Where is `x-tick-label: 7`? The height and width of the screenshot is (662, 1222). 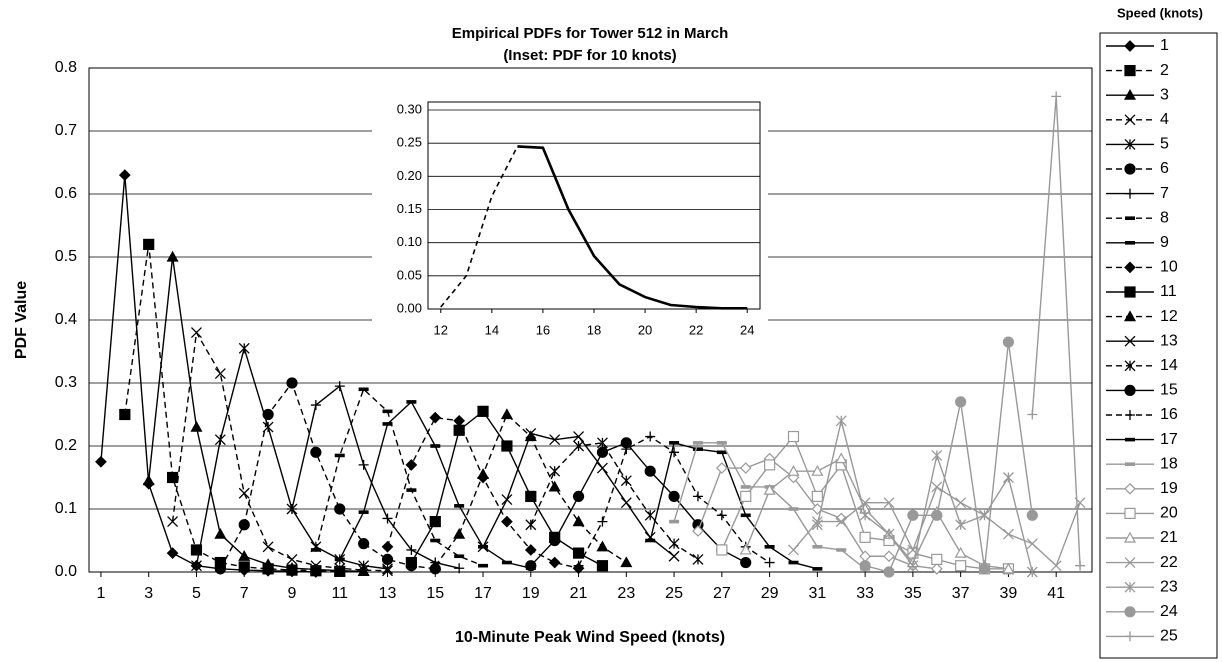 x-tick-label: 7 is located at coordinates (244, 593).